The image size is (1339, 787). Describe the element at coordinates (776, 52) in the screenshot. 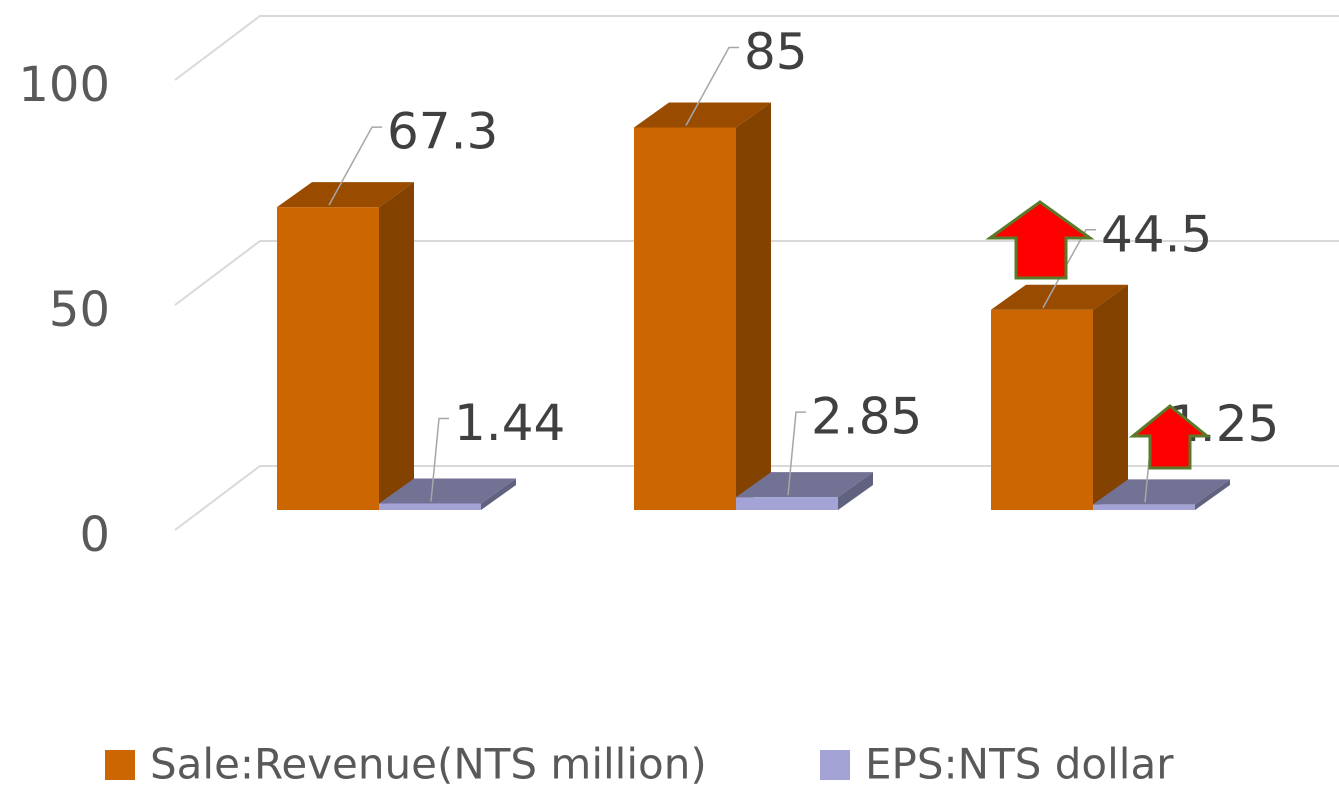

I see `data-label: 85` at that location.